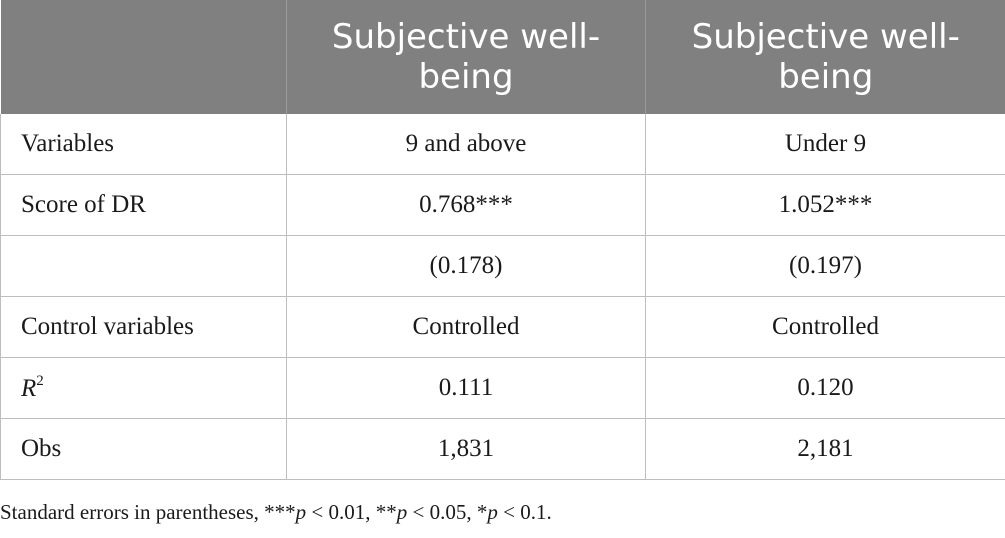 The image size is (1005, 538). What do you see at coordinates (143, 205) in the screenshot?
I see `row-label: Score of DR` at bounding box center [143, 205].